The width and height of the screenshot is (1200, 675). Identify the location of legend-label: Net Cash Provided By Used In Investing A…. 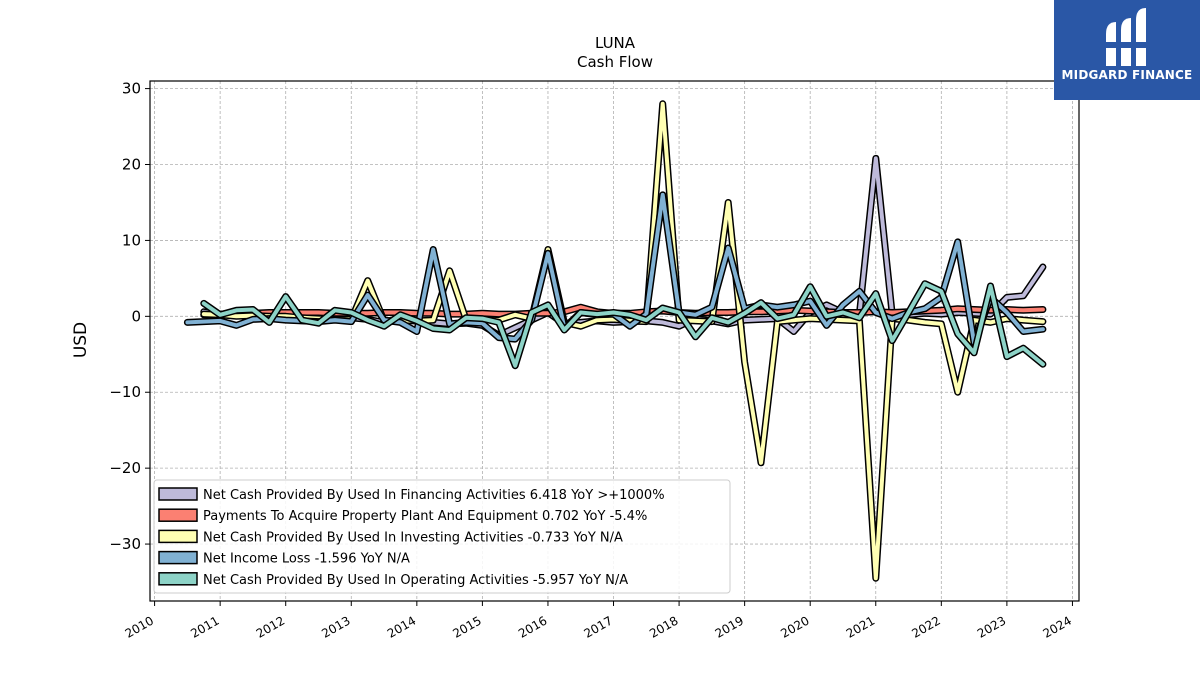
(413, 537).